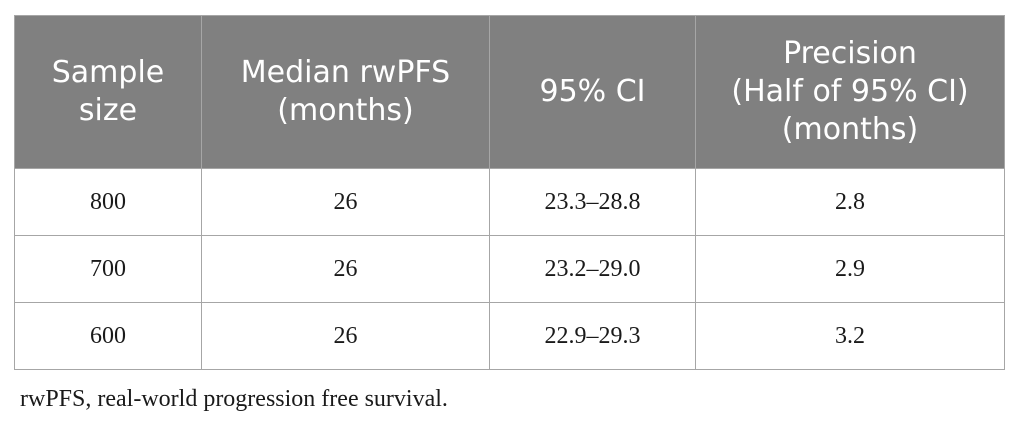  Describe the element at coordinates (108, 202) in the screenshot. I see `cell-sample-size: 800` at that location.